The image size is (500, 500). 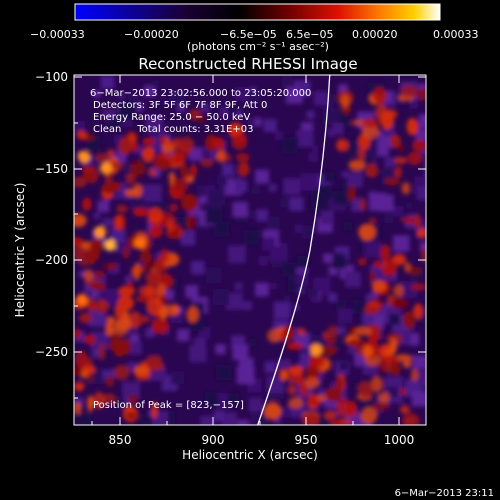 What do you see at coordinates (258, 46) in the screenshot?
I see `colorbar-unit-label: (photons cm⁻² s⁻¹ asec⁻²)` at bounding box center [258, 46].